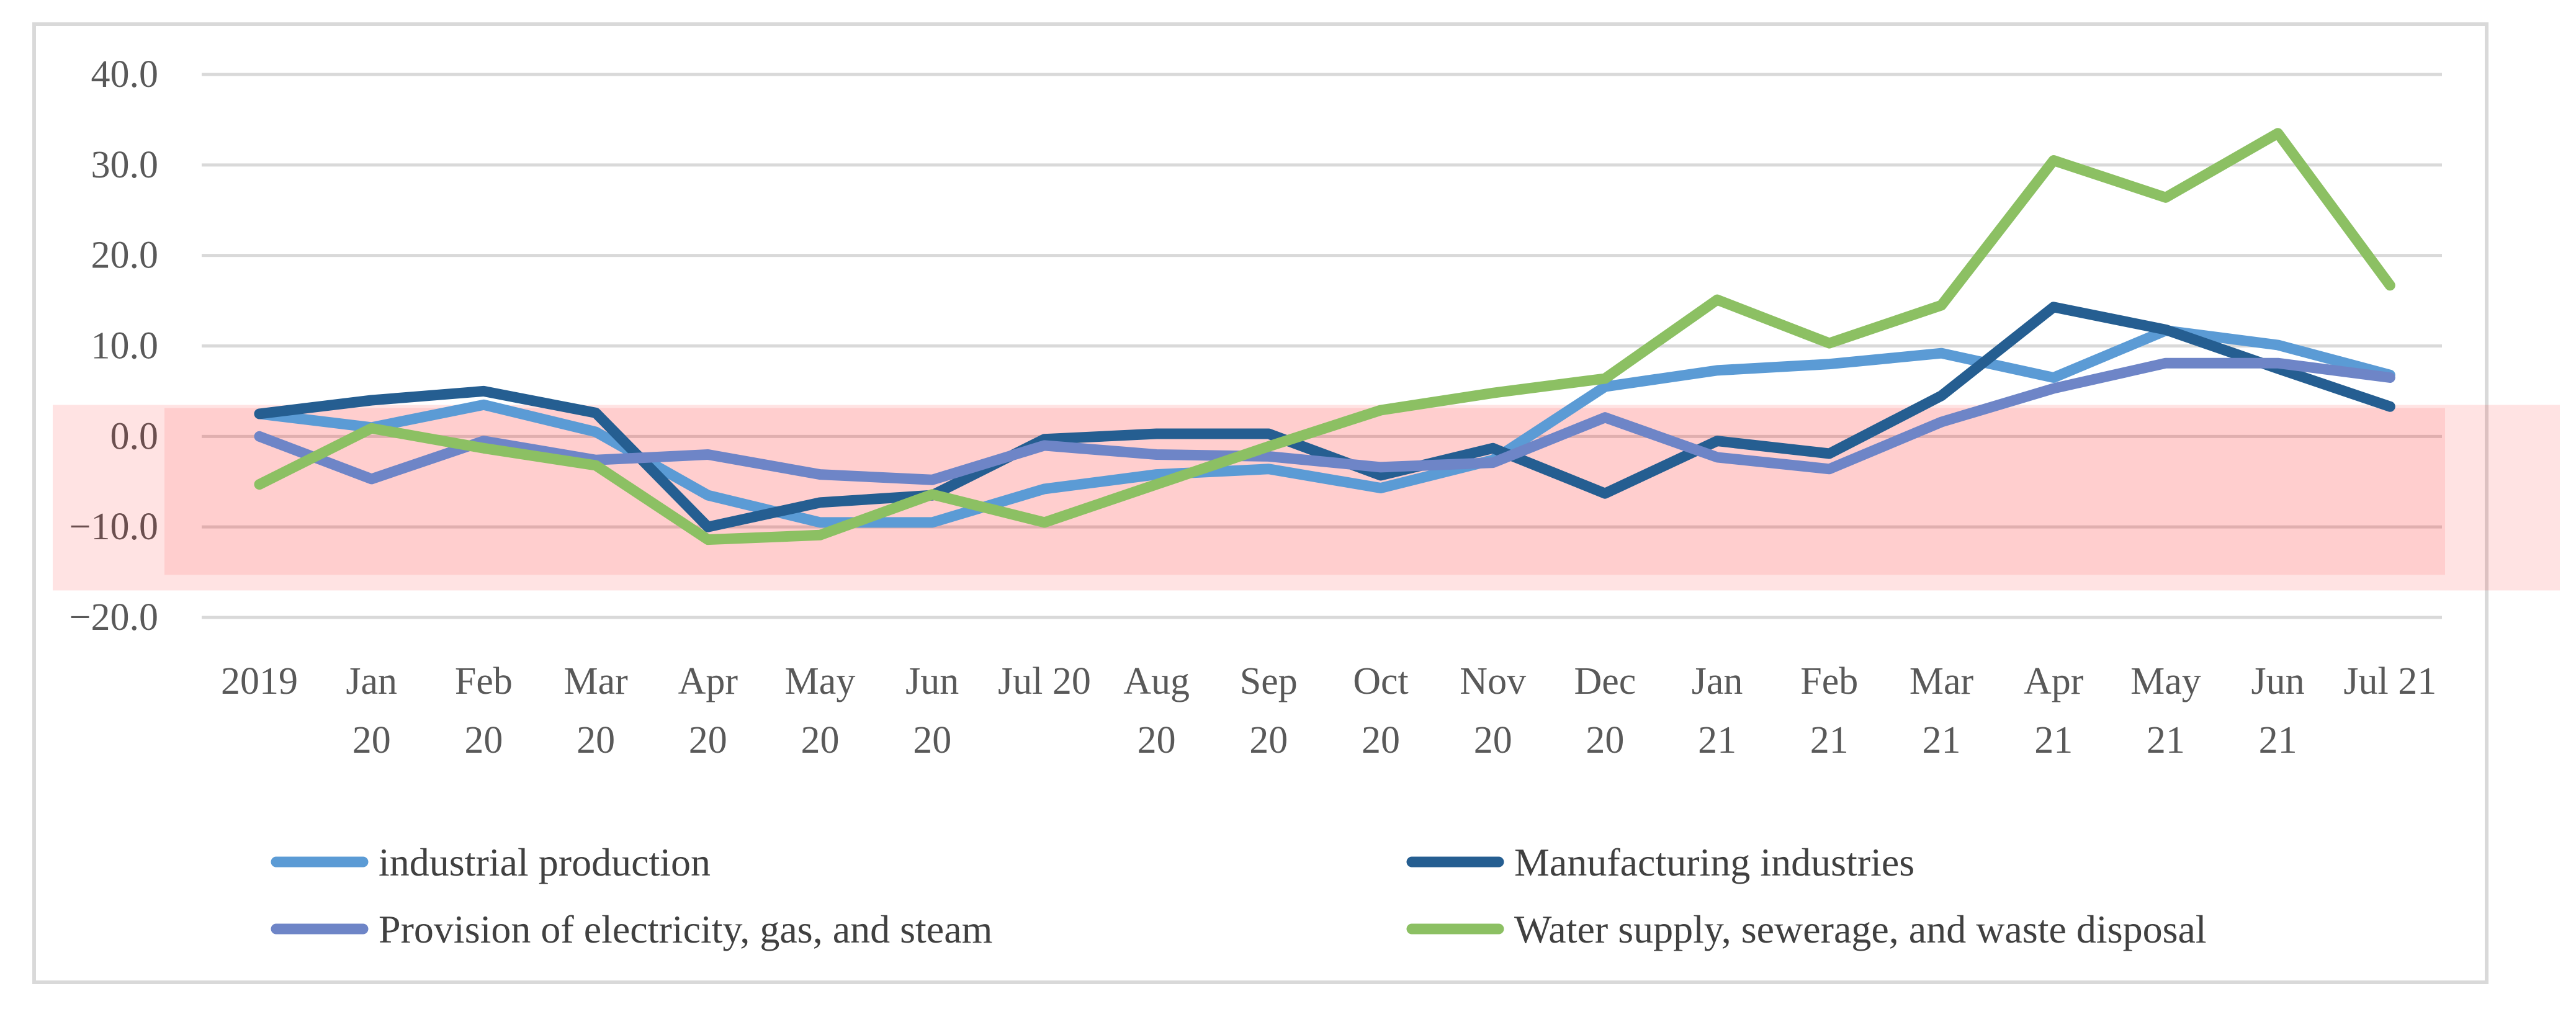 The image size is (2576, 1009). Describe the element at coordinates (114, 617) in the screenshot. I see `y-tick-label: −20.0` at that location.